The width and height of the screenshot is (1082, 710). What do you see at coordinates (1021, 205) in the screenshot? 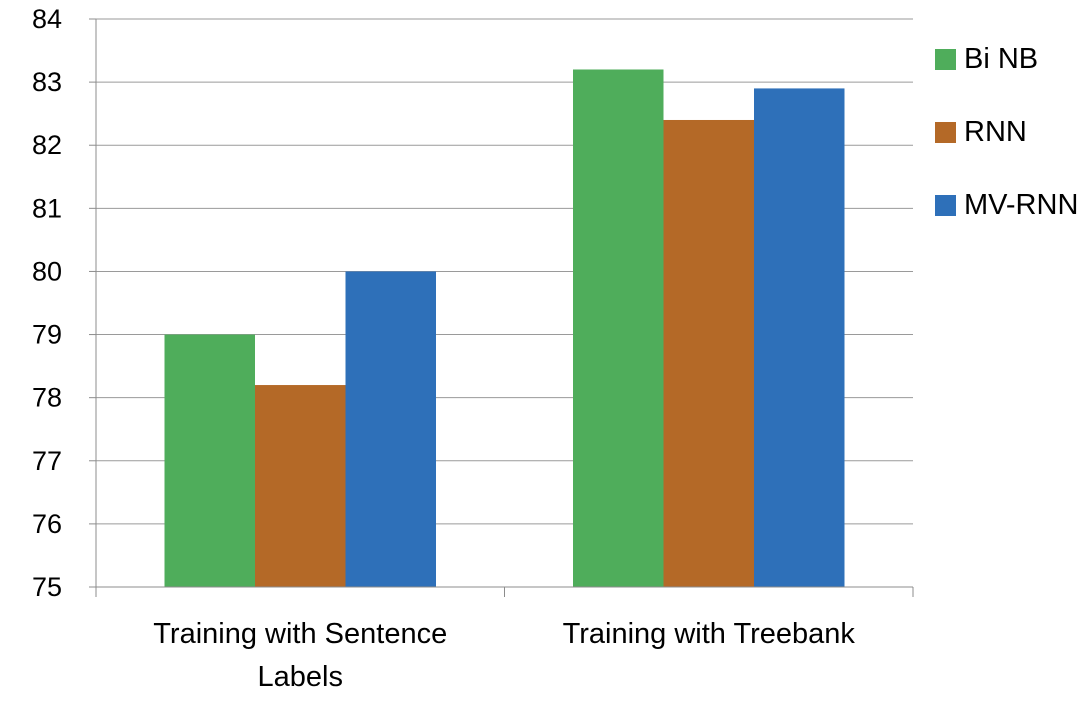
I see `legend-label: MV-RNN` at bounding box center [1021, 205].